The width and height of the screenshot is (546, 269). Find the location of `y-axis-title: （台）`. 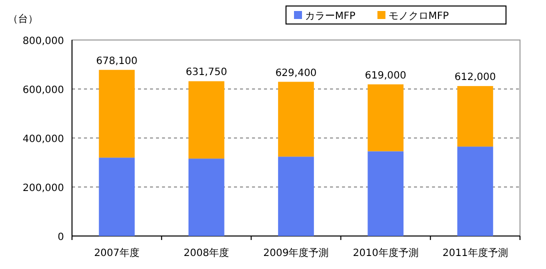

y-axis-title: （台） is located at coordinates (23, 19).